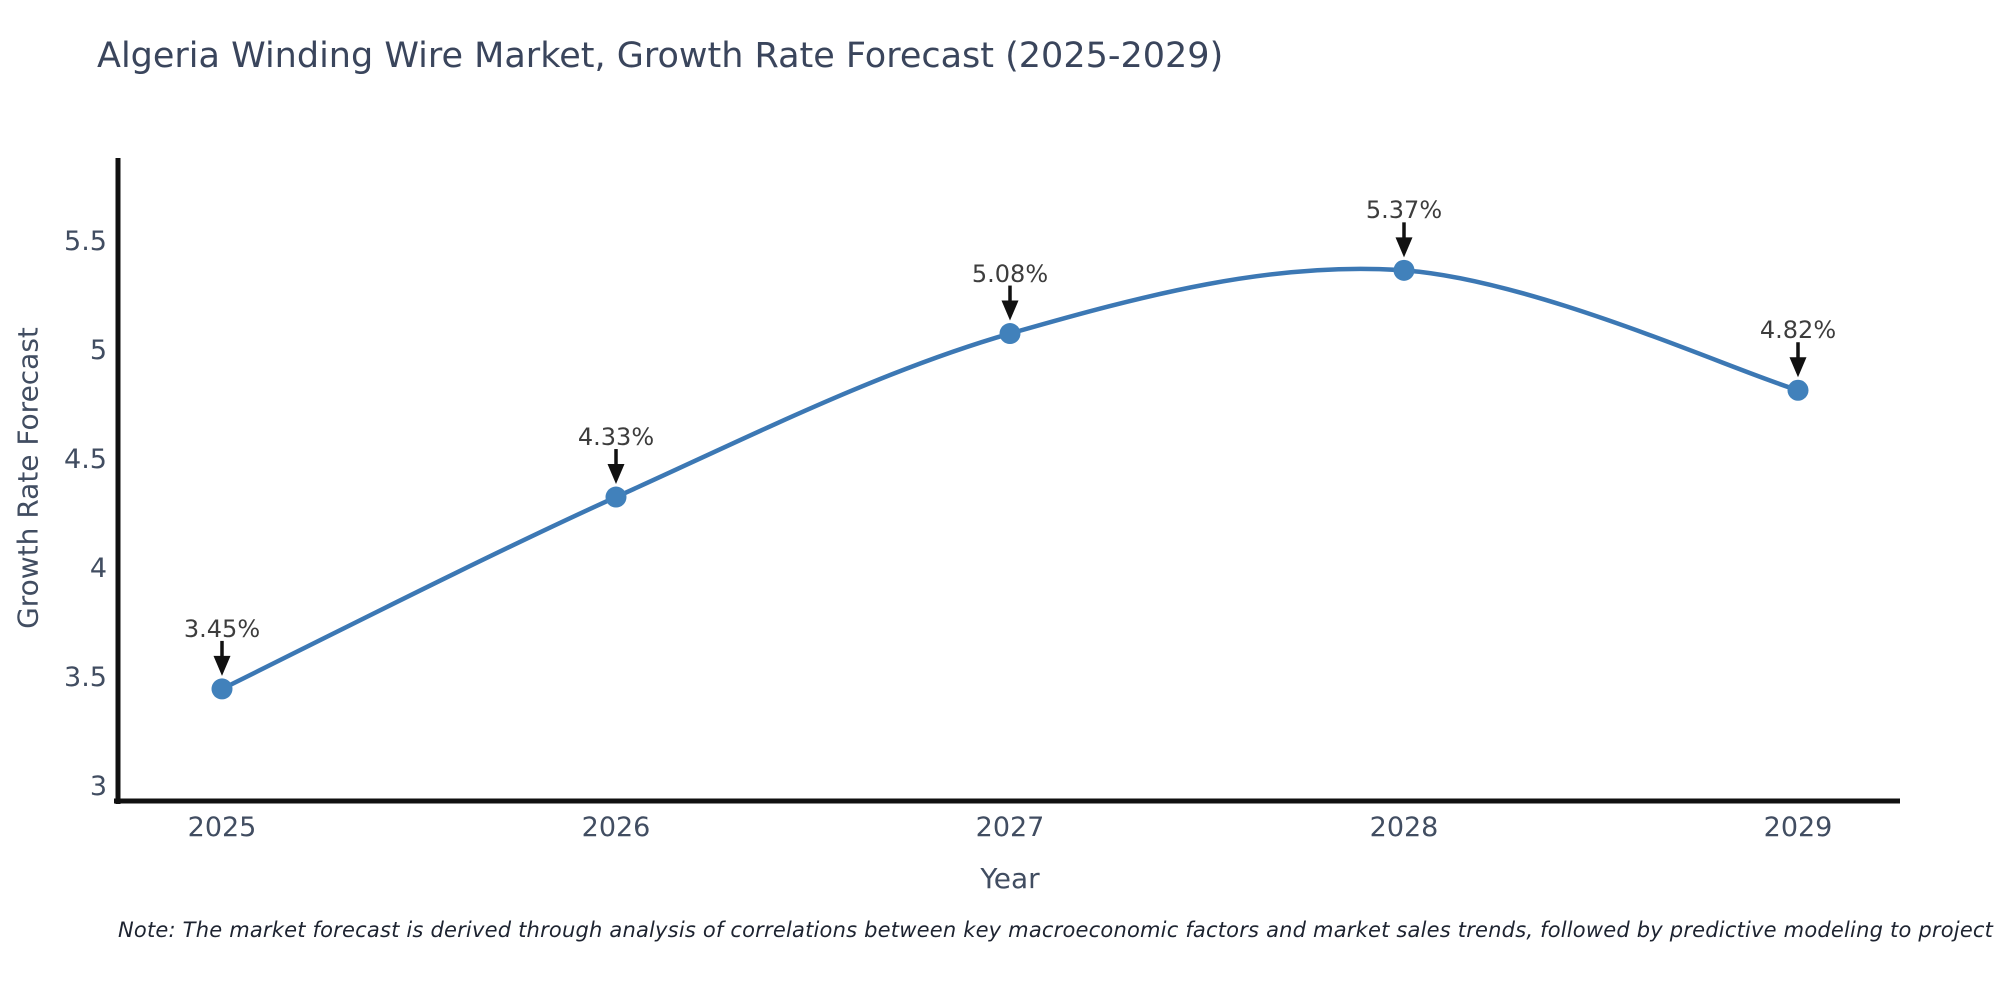 The width and height of the screenshot is (2000, 1000). What do you see at coordinates (222, 628) in the screenshot?
I see `data-point-label: 3.45%` at bounding box center [222, 628].